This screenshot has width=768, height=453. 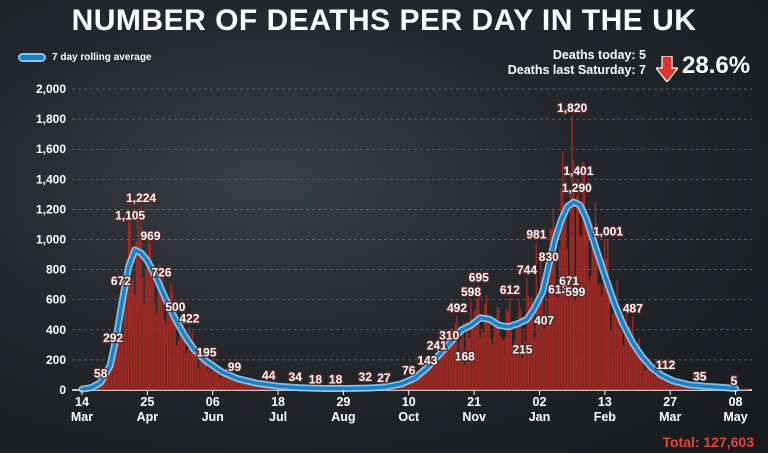 I want to click on data-label: 99, so click(x=235, y=367).